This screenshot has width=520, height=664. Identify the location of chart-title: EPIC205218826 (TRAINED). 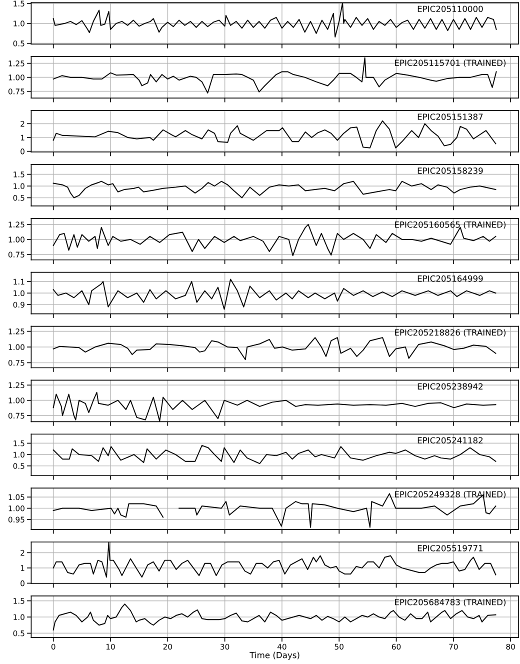
(450, 333).